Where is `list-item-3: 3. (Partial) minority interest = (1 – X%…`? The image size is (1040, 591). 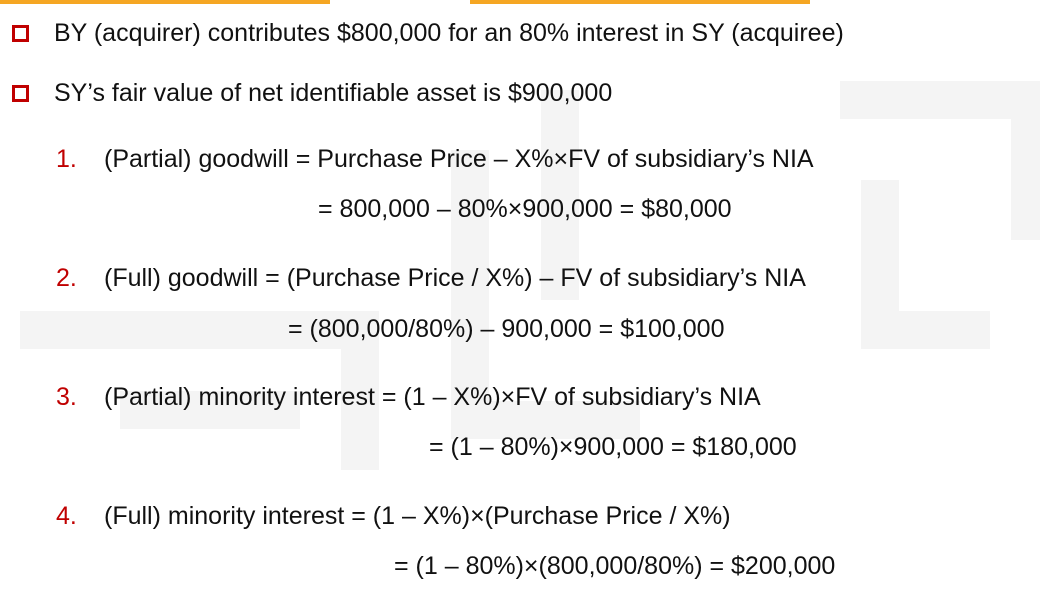 list-item-3: 3. (Partial) minority interest = (1 – X%… is located at coordinates (408, 397).